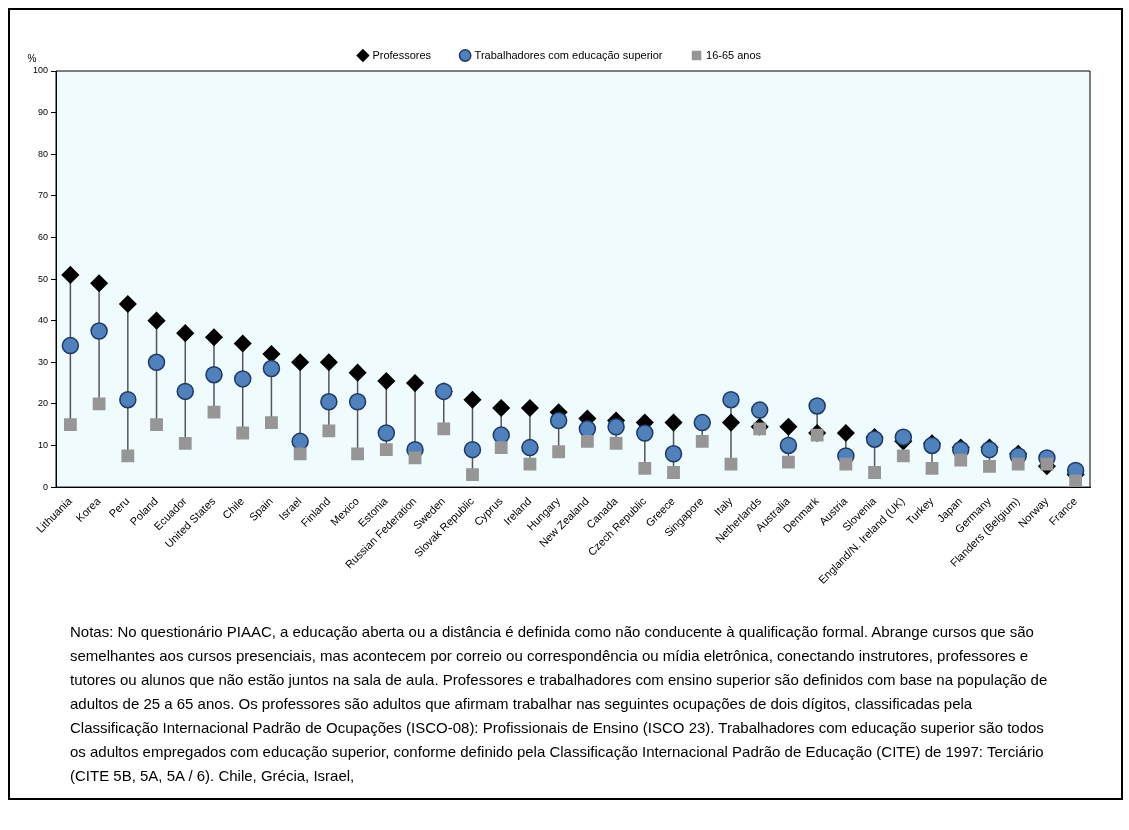  What do you see at coordinates (43, 153) in the screenshot?
I see `y-tick-label: 80` at bounding box center [43, 153].